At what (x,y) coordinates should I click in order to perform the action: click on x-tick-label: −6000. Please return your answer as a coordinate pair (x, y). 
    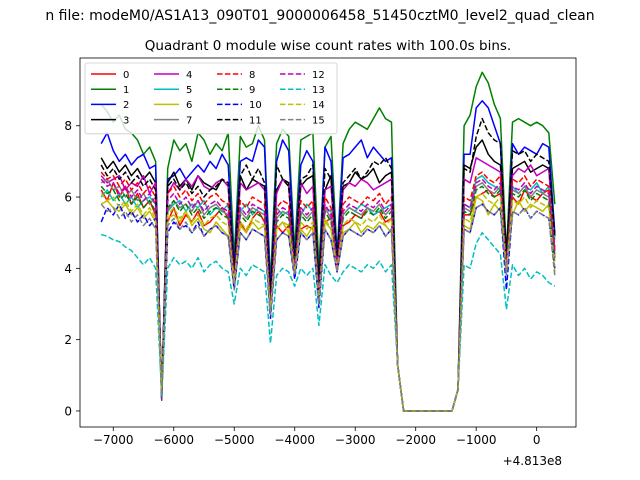
    Looking at the image, I should click on (173, 440).